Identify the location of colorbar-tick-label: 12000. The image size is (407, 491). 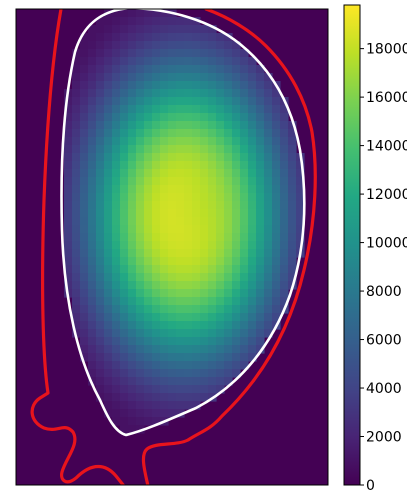
(386, 195).